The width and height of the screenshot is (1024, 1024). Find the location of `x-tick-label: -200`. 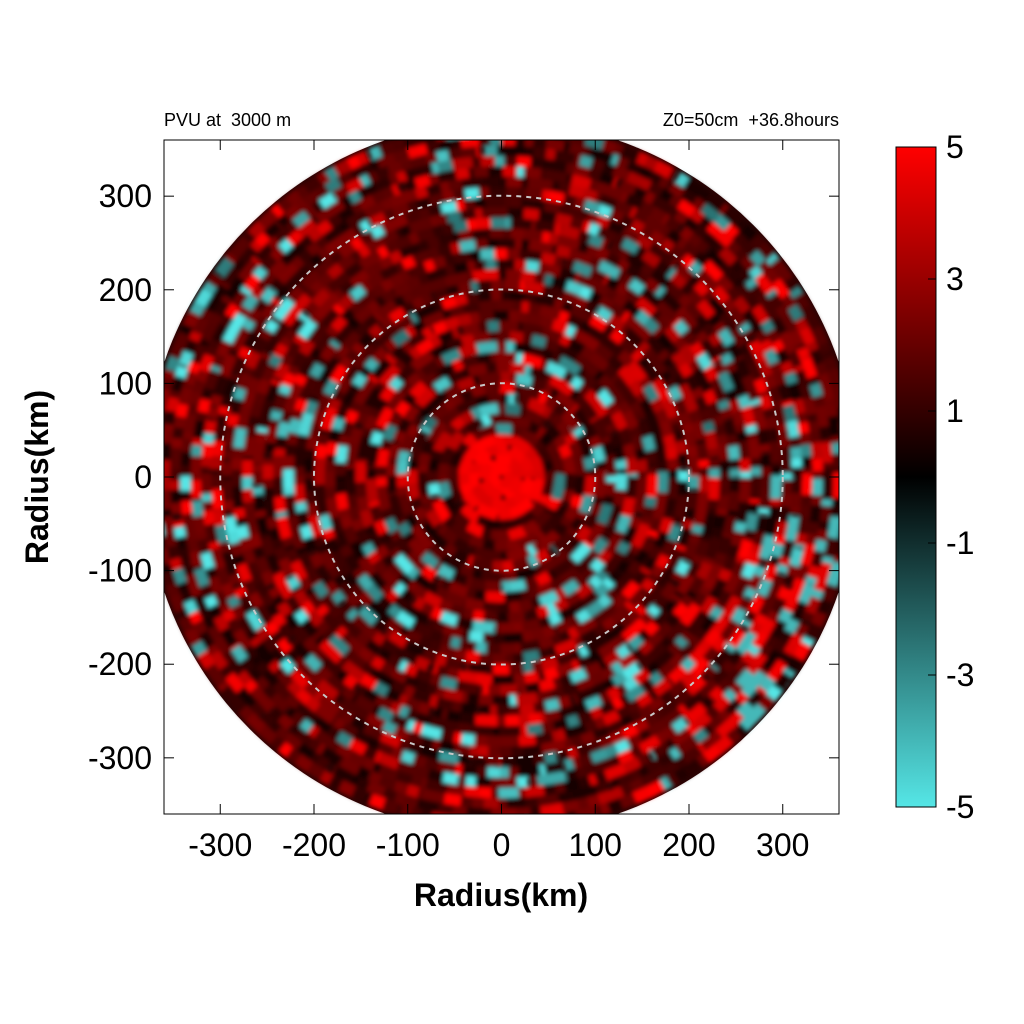

x-tick-label: -200 is located at coordinates (314, 845).